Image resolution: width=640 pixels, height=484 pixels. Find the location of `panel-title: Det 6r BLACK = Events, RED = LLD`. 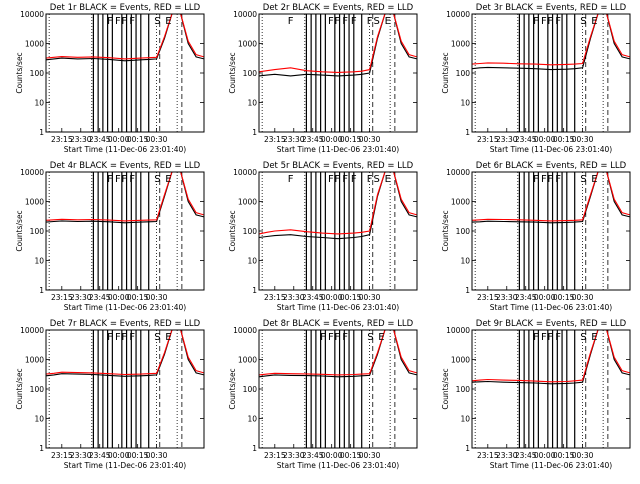

panel-title: Det 6r BLACK = Events, RED = LLD is located at coordinates (551, 166).